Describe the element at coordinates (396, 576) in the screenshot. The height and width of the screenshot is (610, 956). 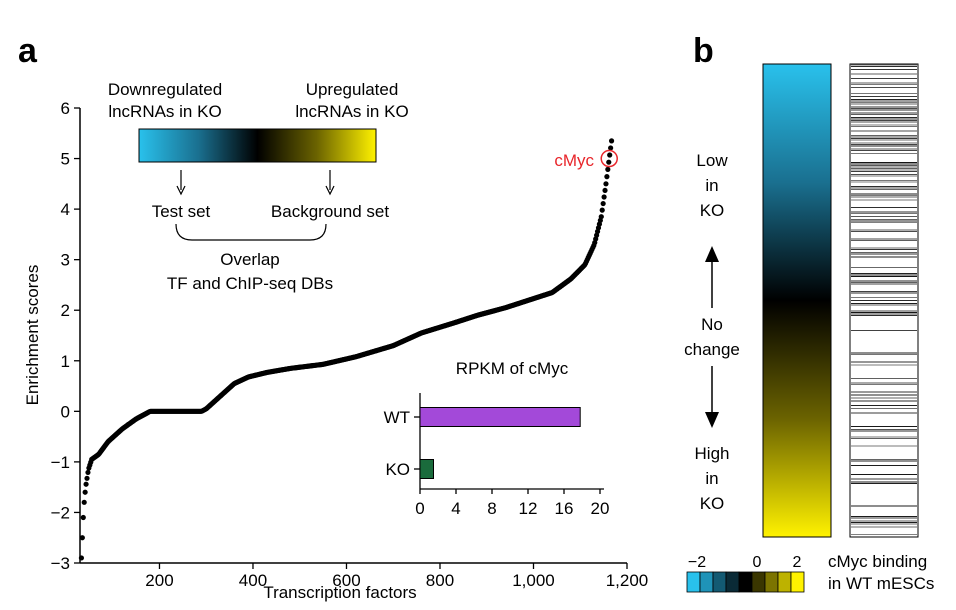
I see `x-ticks: 200 400 600 800 1,000 1,200` at that location.